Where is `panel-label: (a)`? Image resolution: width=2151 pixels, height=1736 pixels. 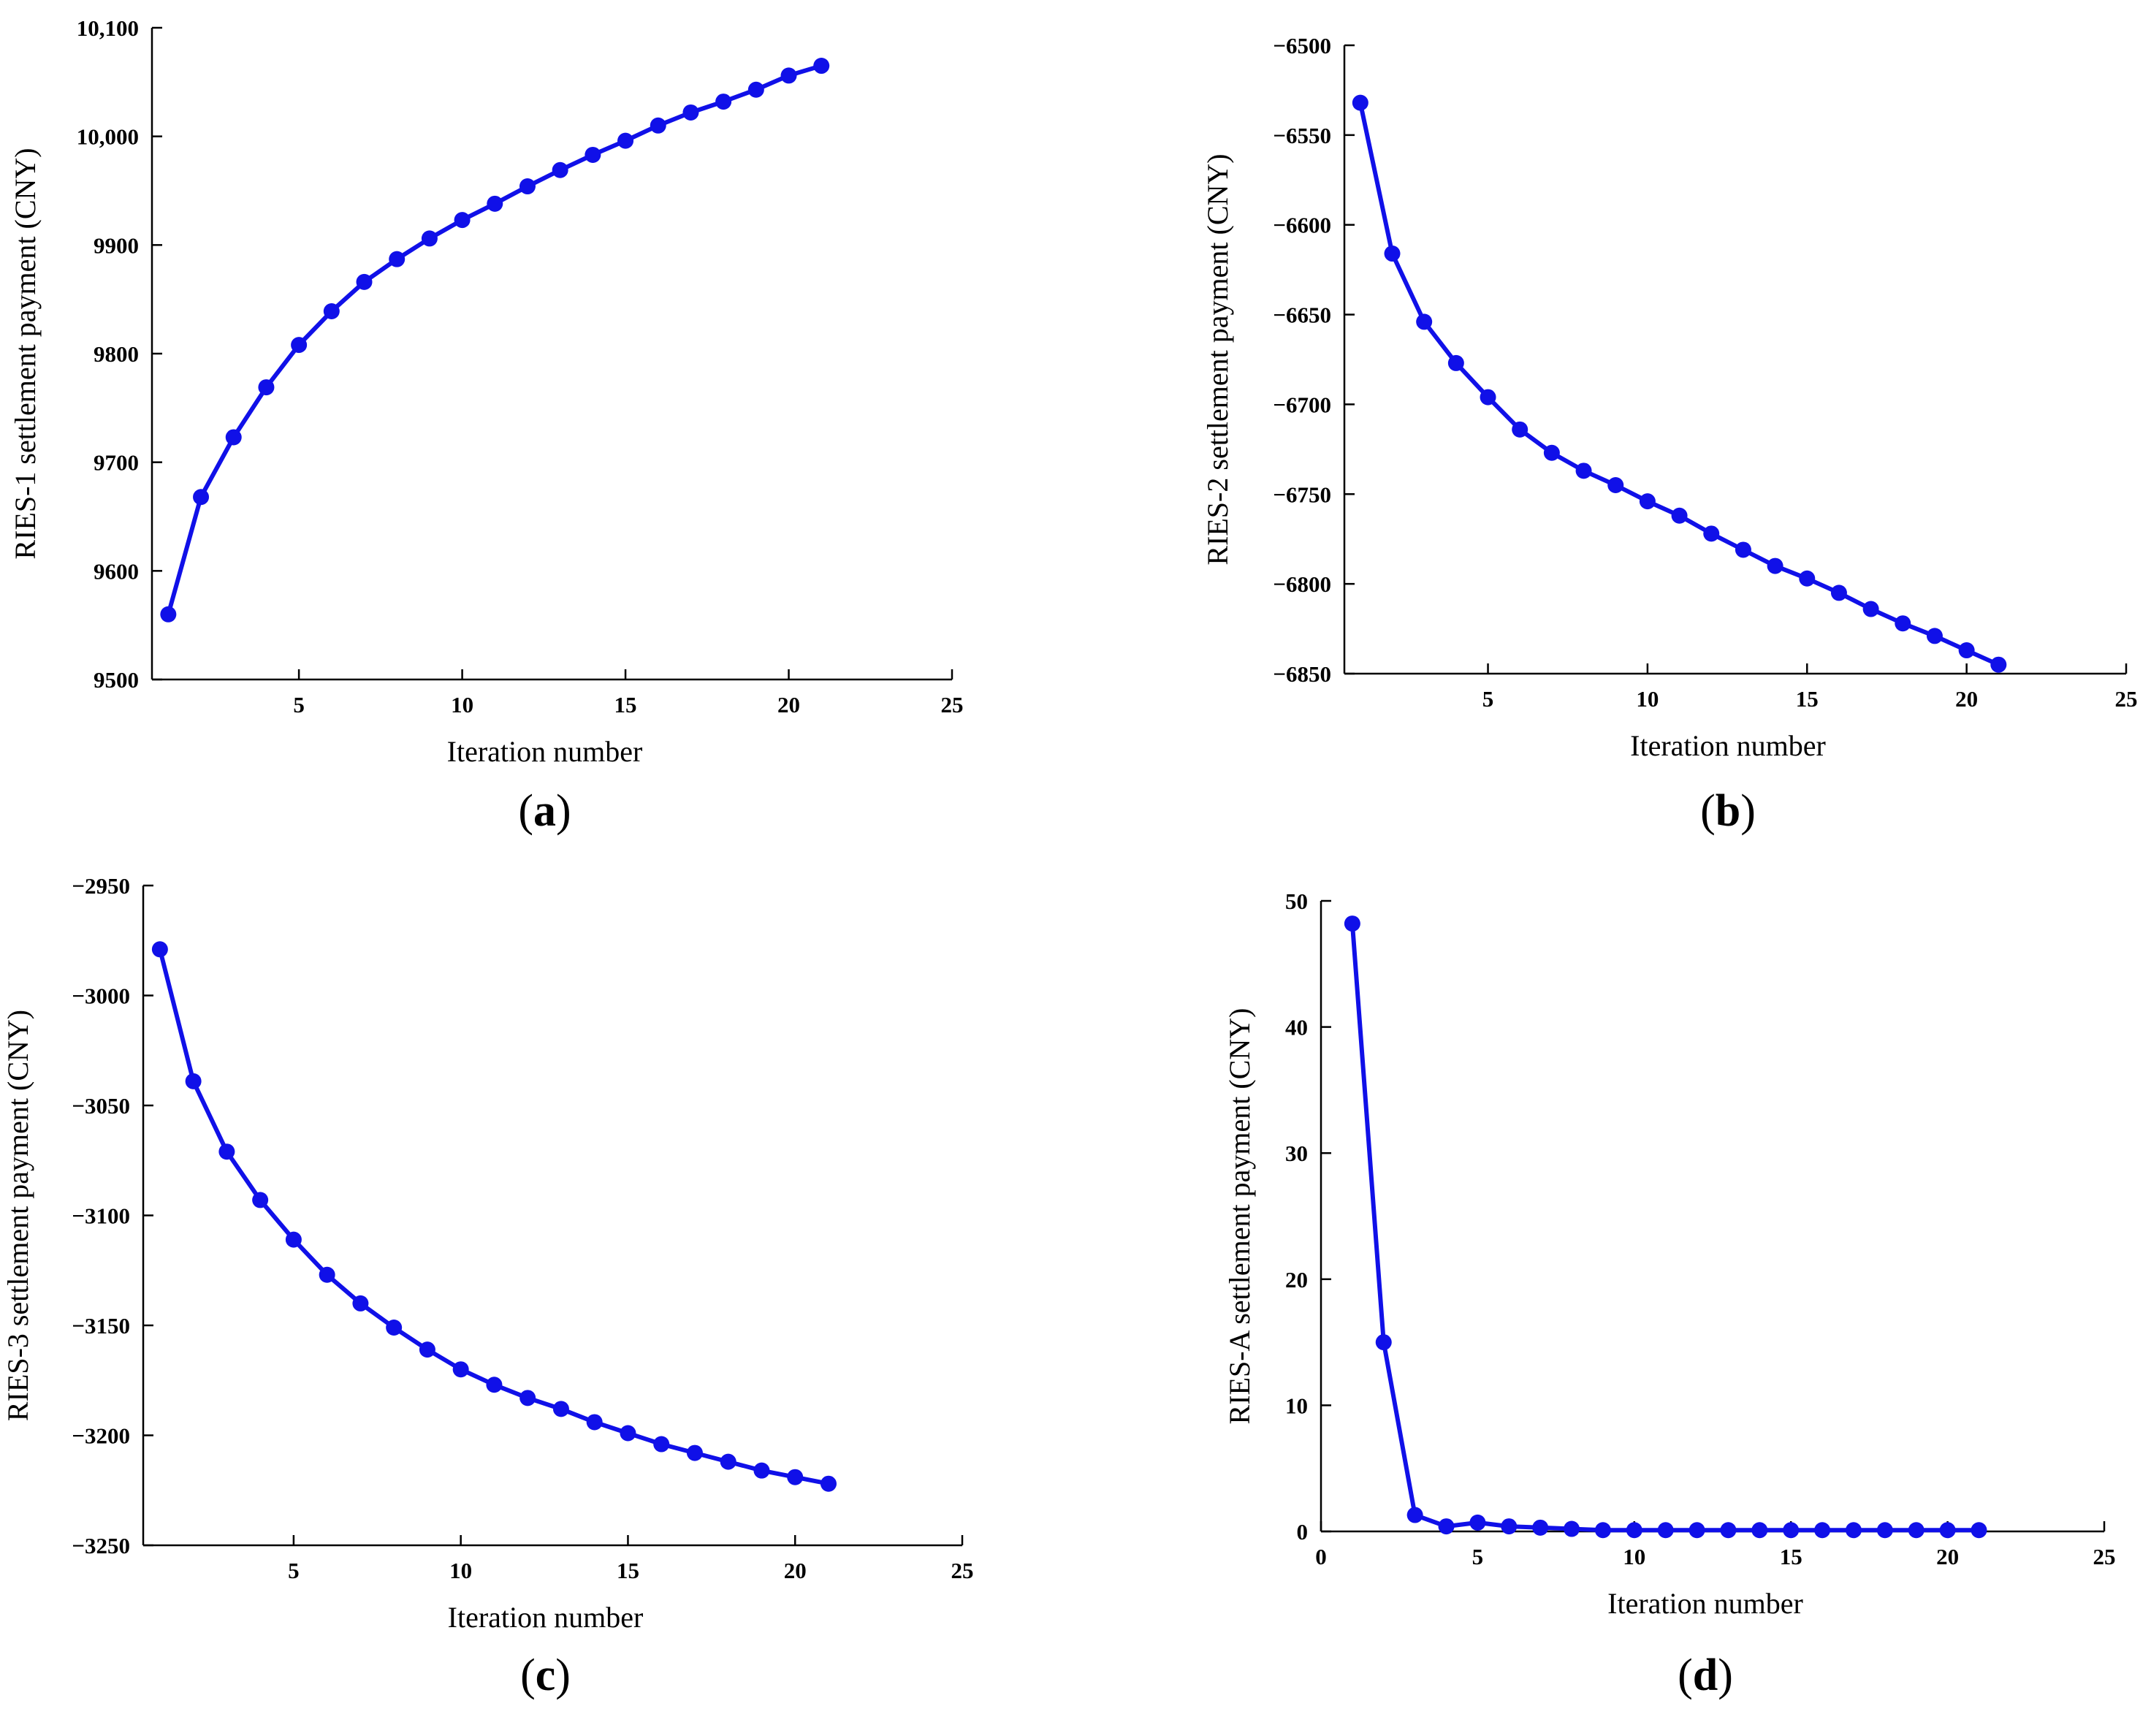 panel-label: (a) is located at coordinates (544, 811).